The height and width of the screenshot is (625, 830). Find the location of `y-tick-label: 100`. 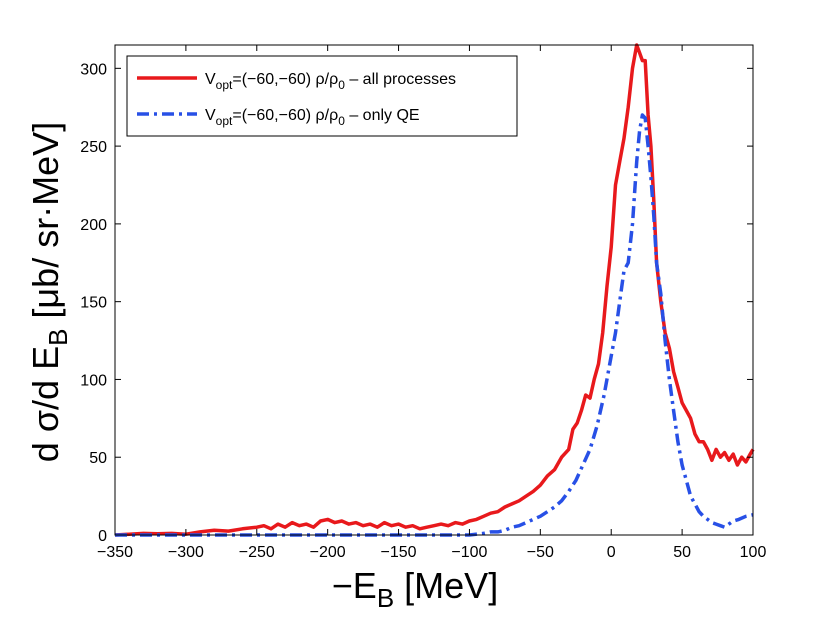

y-tick-label: 100 is located at coordinates (93, 380).